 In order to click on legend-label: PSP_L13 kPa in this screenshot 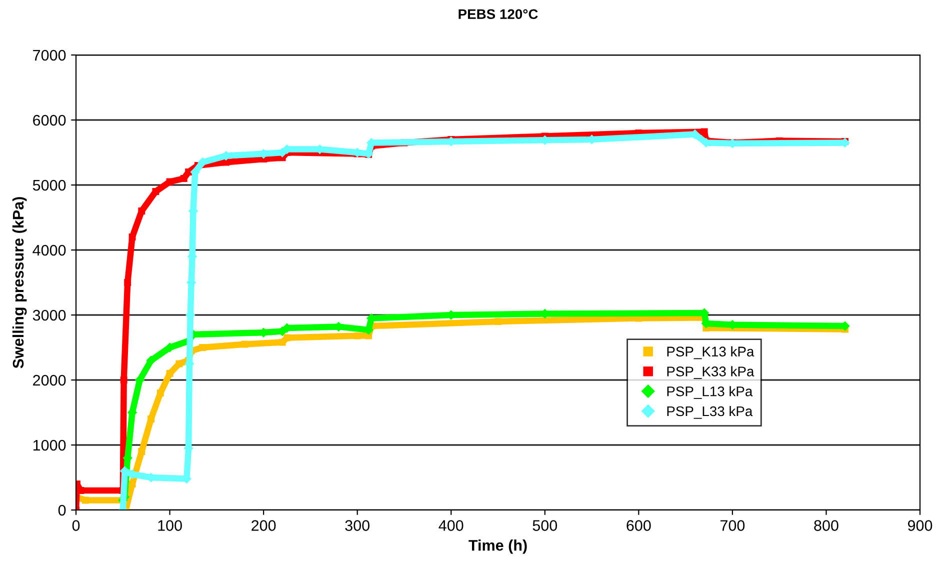, I will do `click(710, 392)`.